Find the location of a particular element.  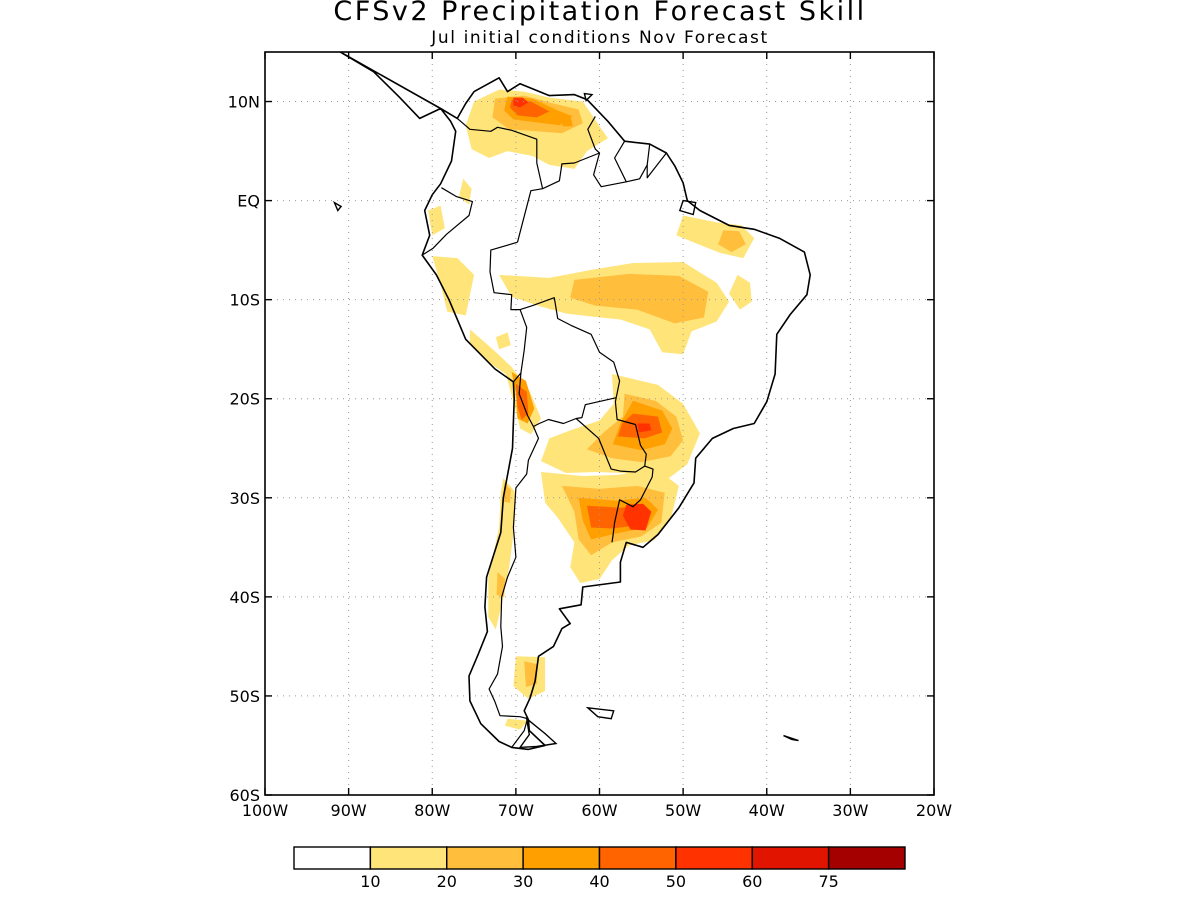

lon-tick-label-4: 60W is located at coordinates (599, 810).